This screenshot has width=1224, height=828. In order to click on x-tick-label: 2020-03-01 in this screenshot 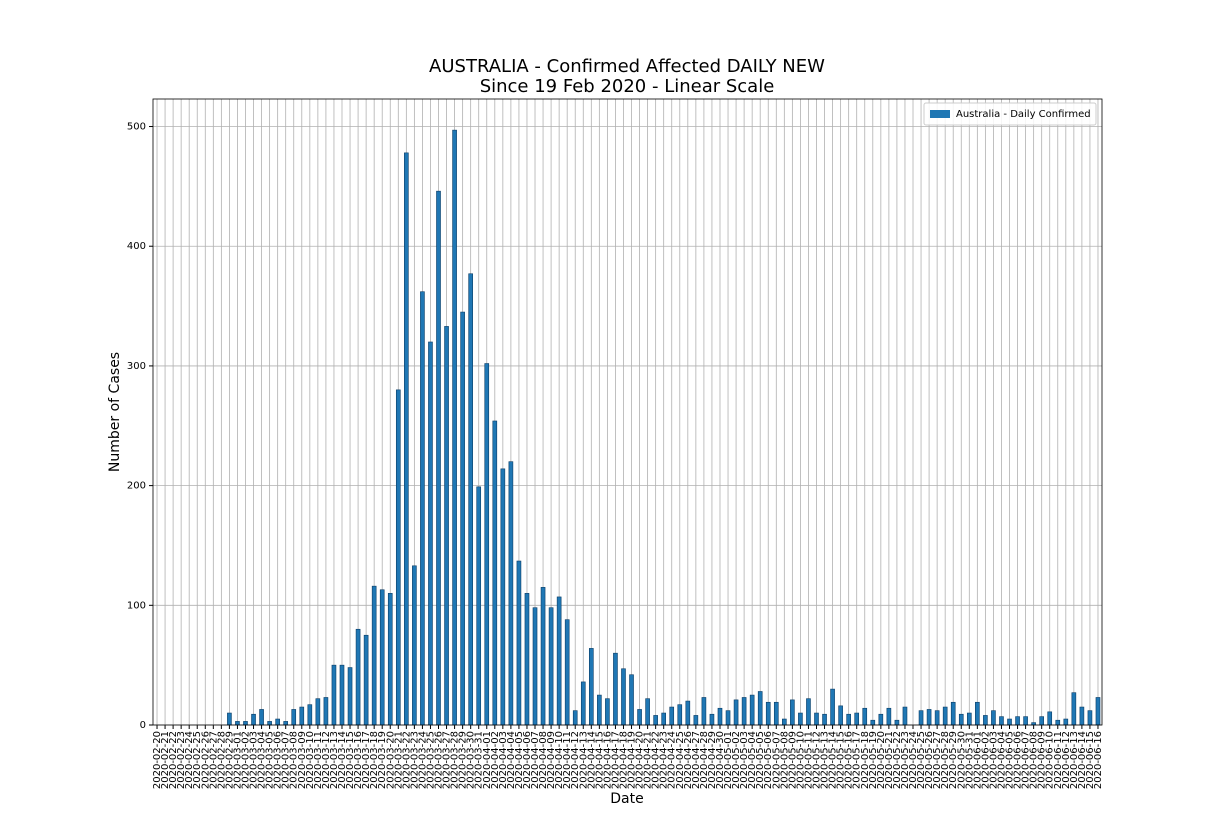, I will do `click(237, 760)`.